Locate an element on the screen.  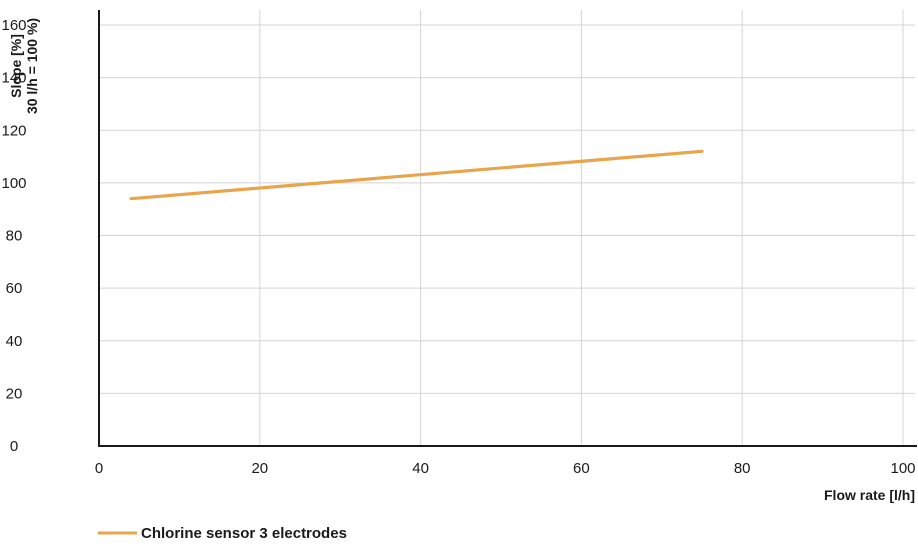
y-tick-label: 0 is located at coordinates (14, 446).